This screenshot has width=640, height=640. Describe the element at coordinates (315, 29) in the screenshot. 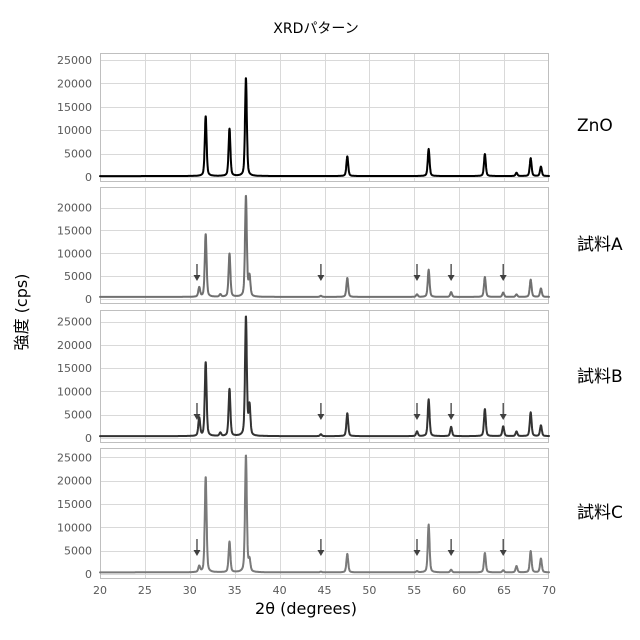

I see `chart-title: XRDパターン` at that location.